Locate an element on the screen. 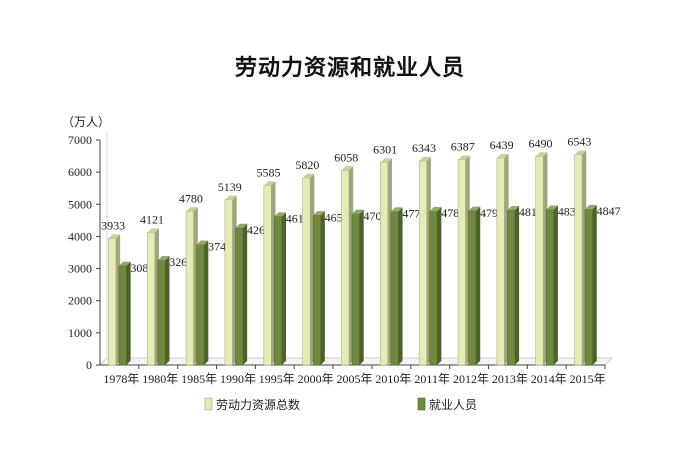  x-tick-label: 1978年 is located at coordinates (121, 379).